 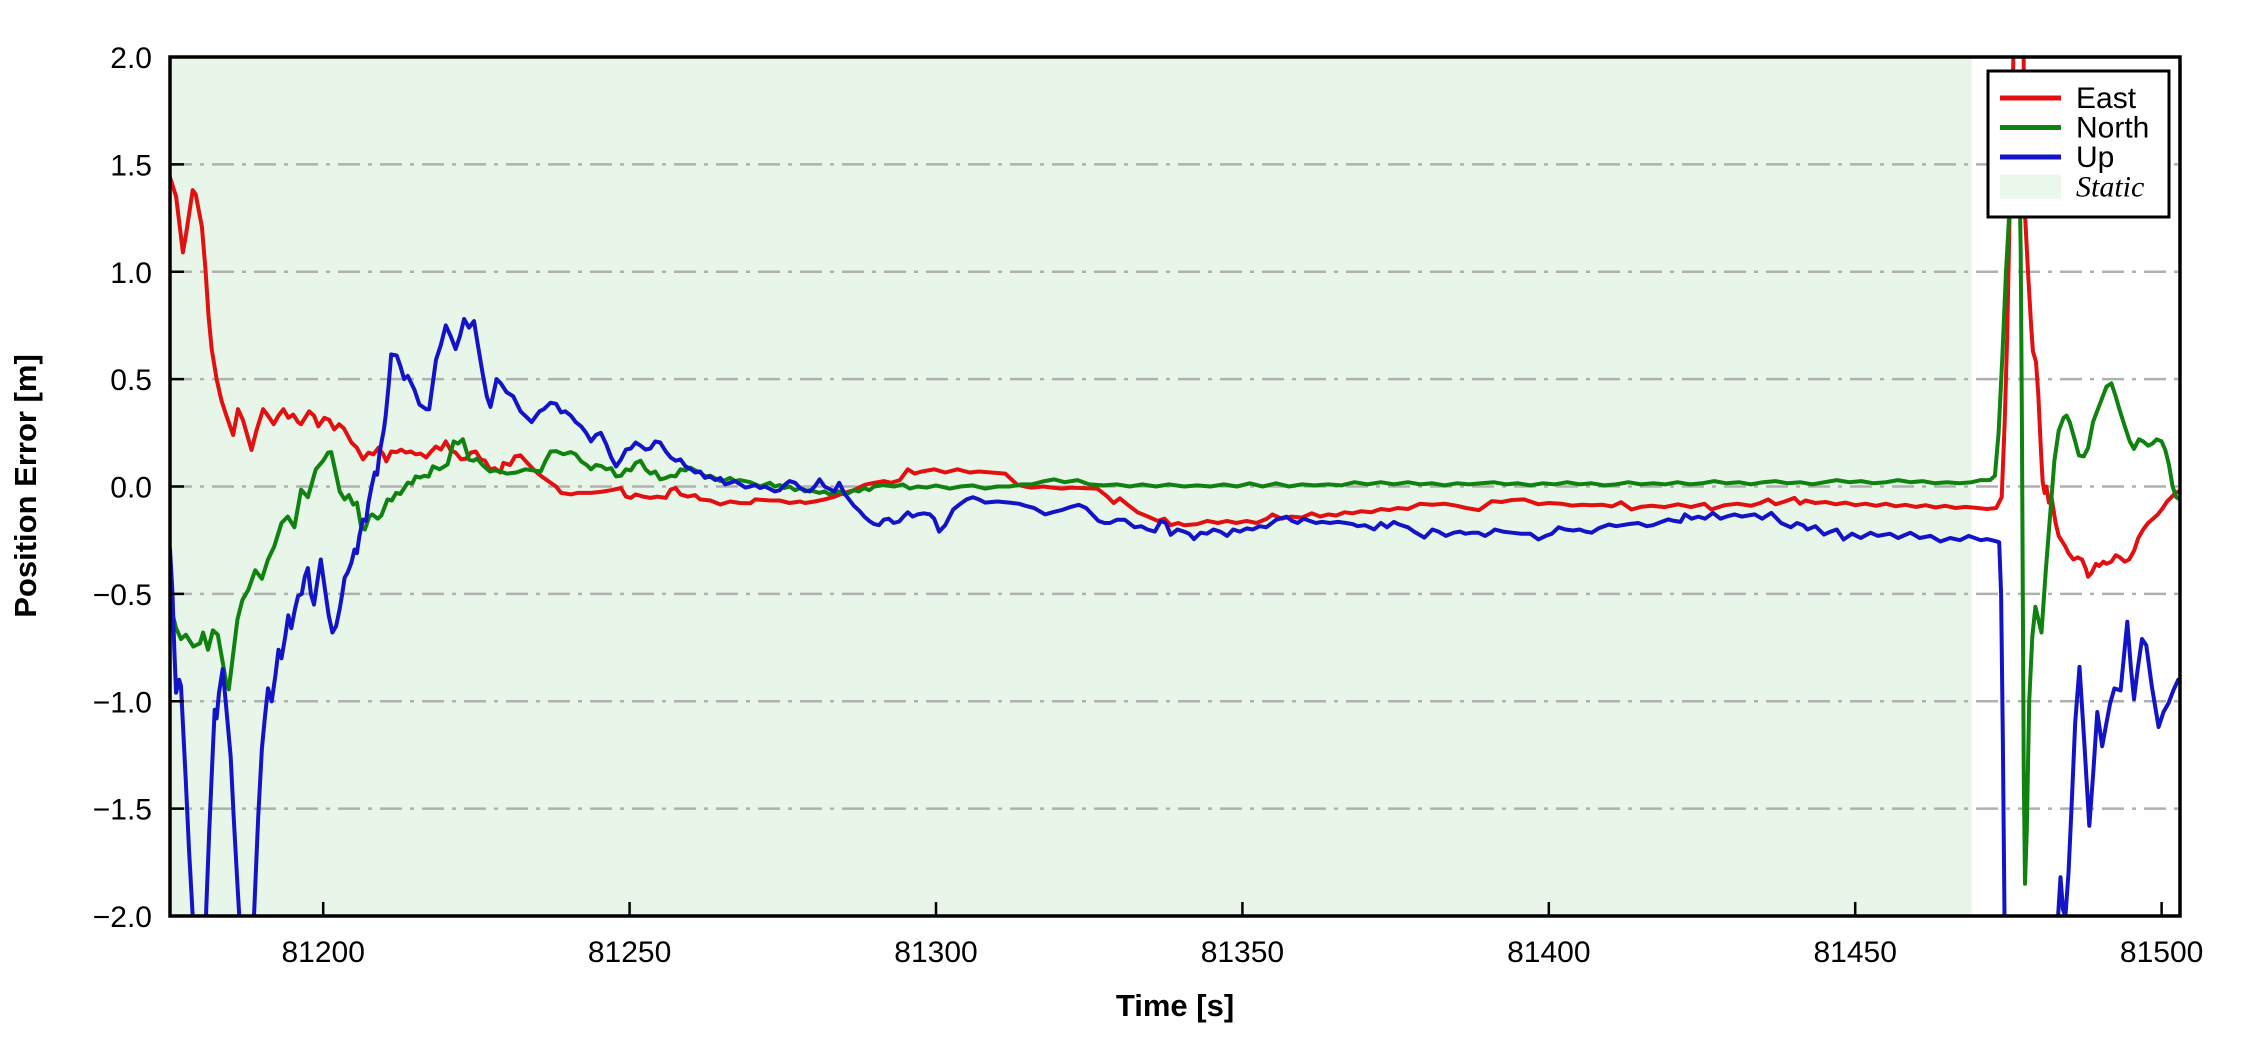 What do you see at coordinates (1548, 952) in the screenshot?
I see `x-tick-label-81400: 81400` at bounding box center [1548, 952].